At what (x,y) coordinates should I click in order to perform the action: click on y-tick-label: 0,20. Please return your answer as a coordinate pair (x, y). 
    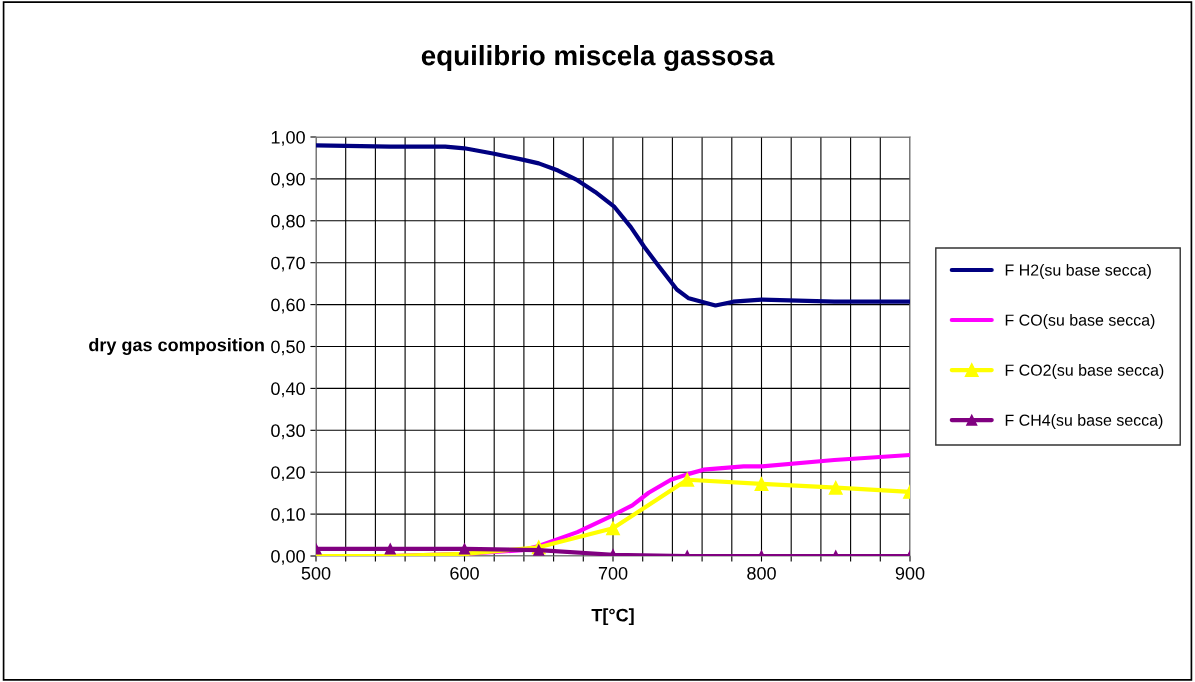
    Looking at the image, I should click on (288, 474).